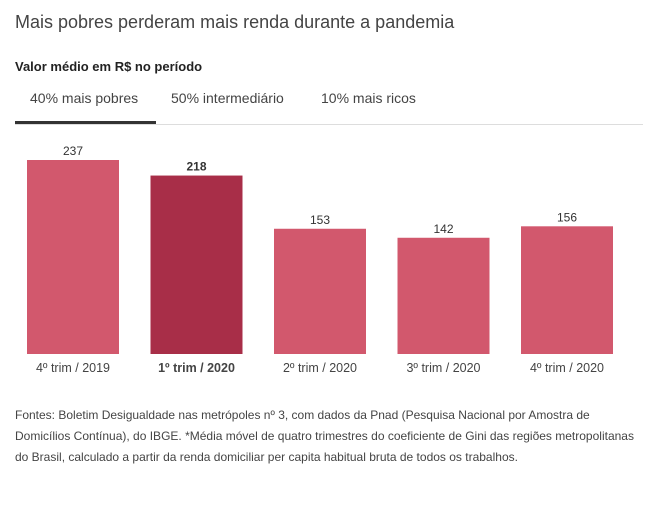 Image resolution: width=647 pixels, height=506 pixels. What do you see at coordinates (73, 151) in the screenshot?
I see `data-label: 237` at bounding box center [73, 151].